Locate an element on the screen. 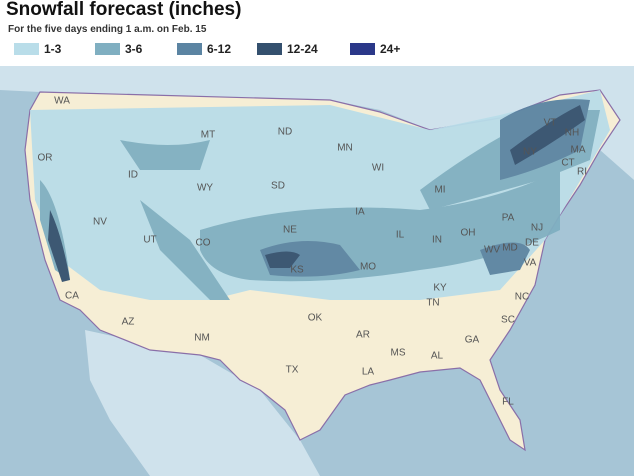  state-label: TX is located at coordinates (292, 370).